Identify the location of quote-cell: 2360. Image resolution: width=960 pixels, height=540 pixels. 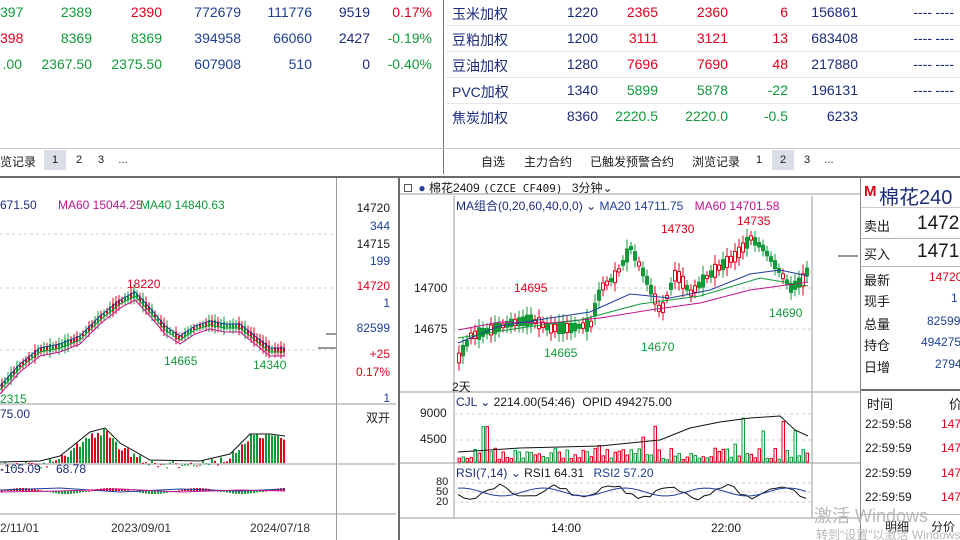
(712, 12).